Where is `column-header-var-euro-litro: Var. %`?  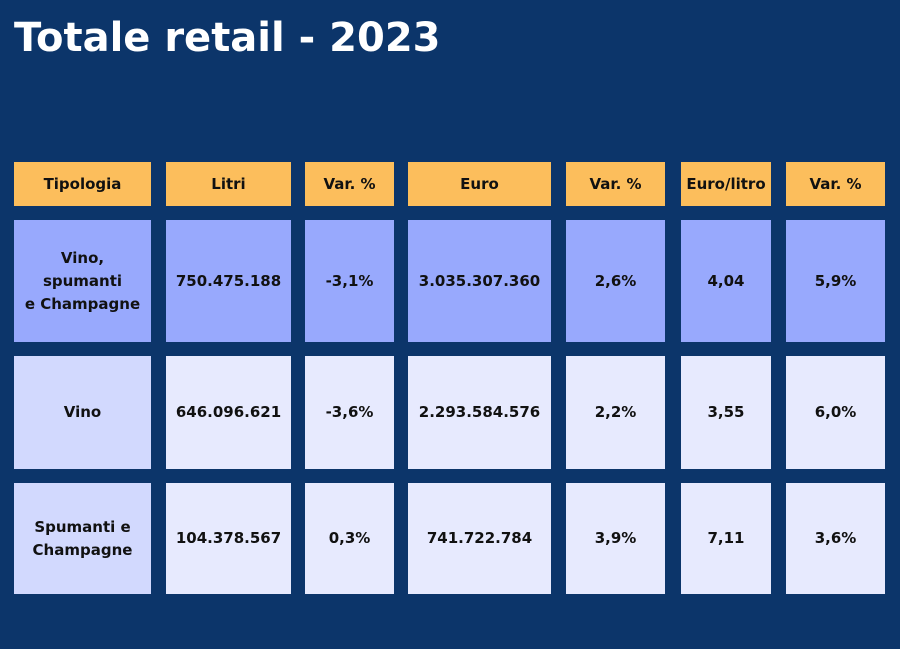 column-header-var-euro-litro: Var. % is located at coordinates (835, 184).